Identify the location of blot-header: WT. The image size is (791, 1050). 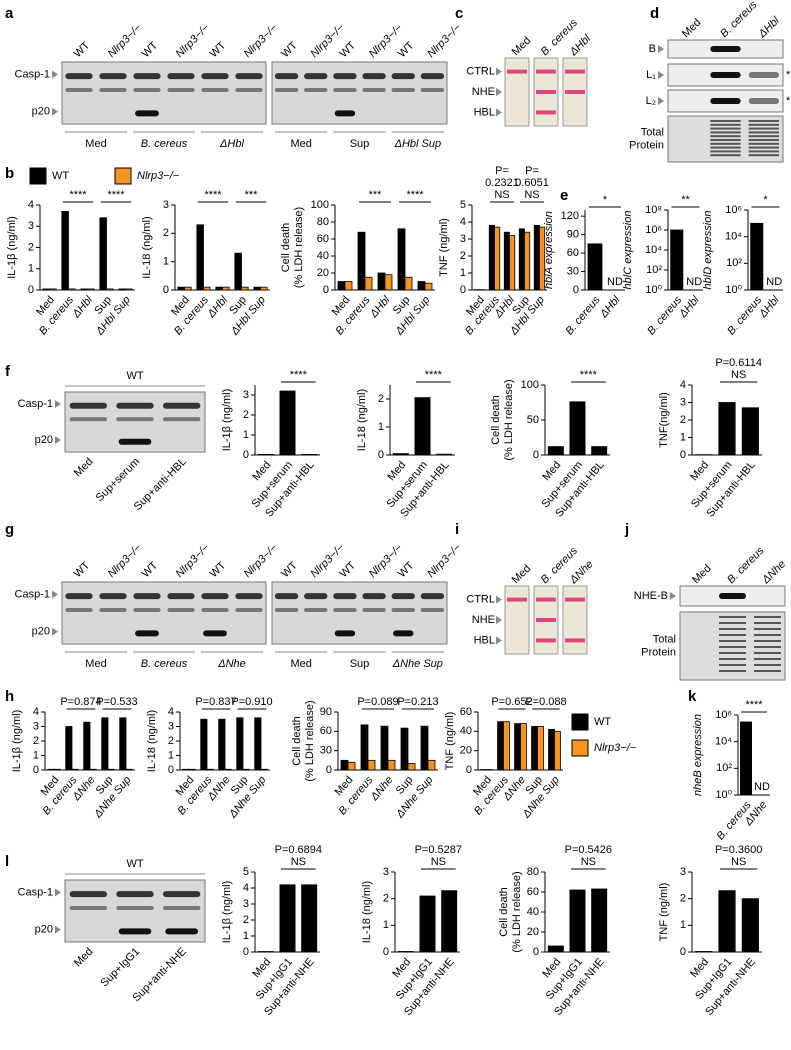
(134, 864).